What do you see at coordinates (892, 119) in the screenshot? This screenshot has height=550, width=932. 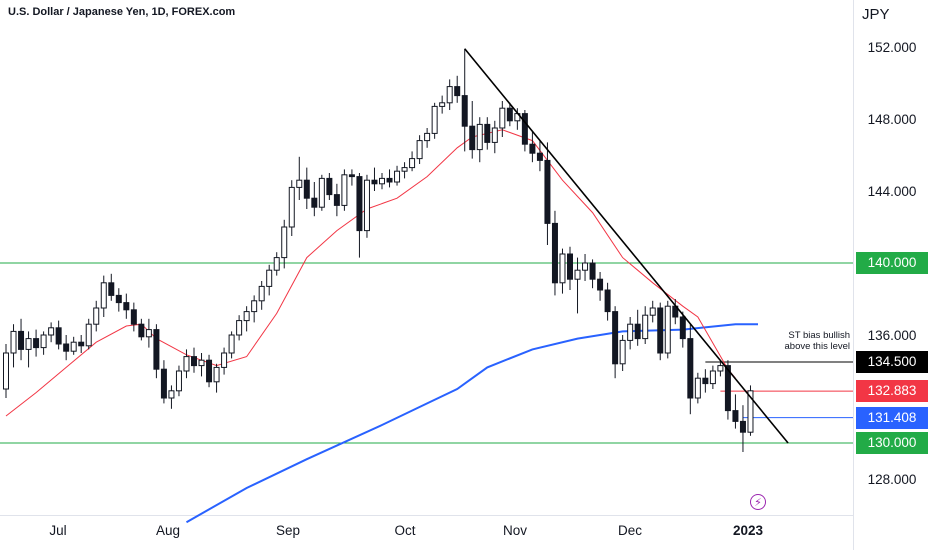 I see `y-tick-label: 148.000` at bounding box center [892, 119].